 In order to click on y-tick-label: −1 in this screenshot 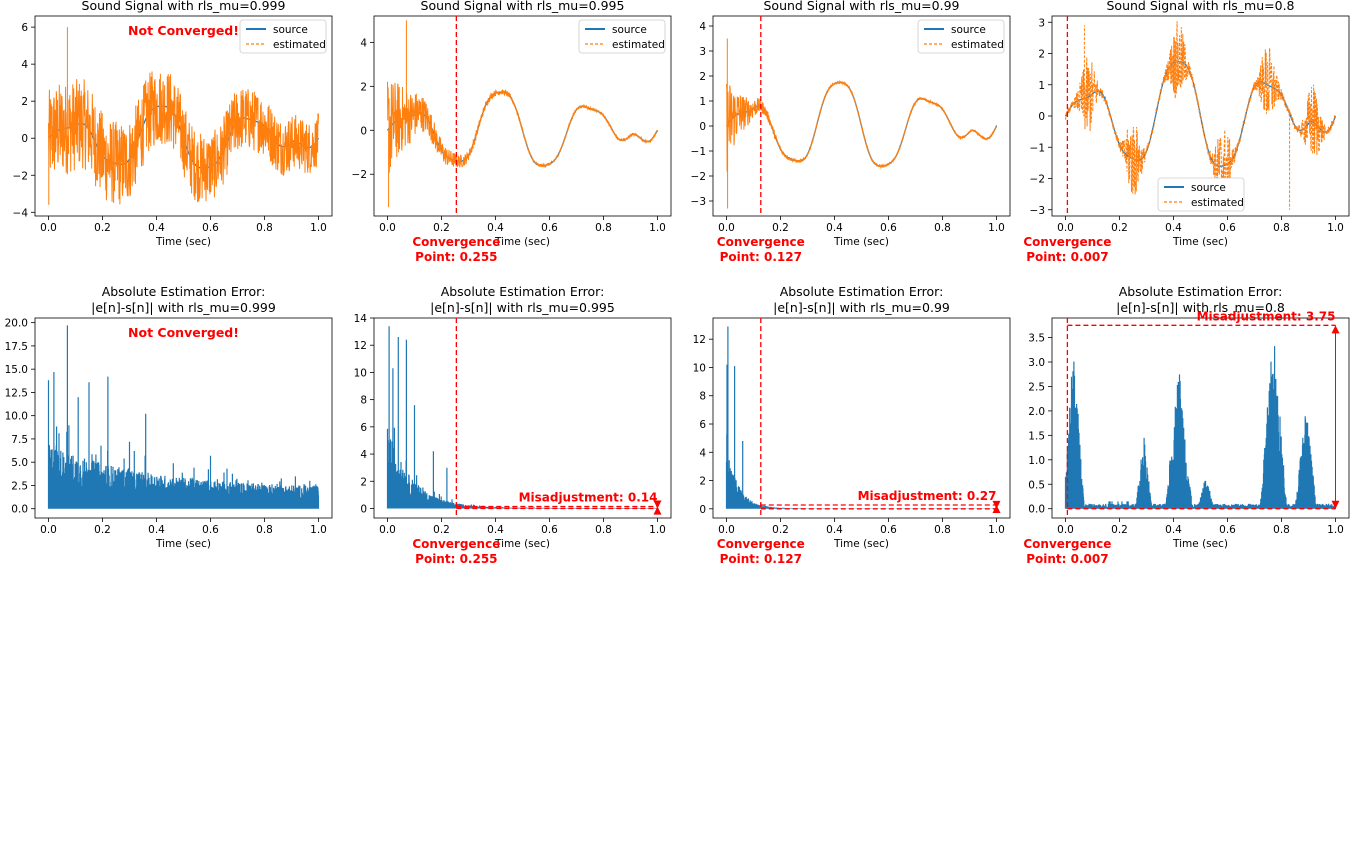, I will do `click(698, 152)`.